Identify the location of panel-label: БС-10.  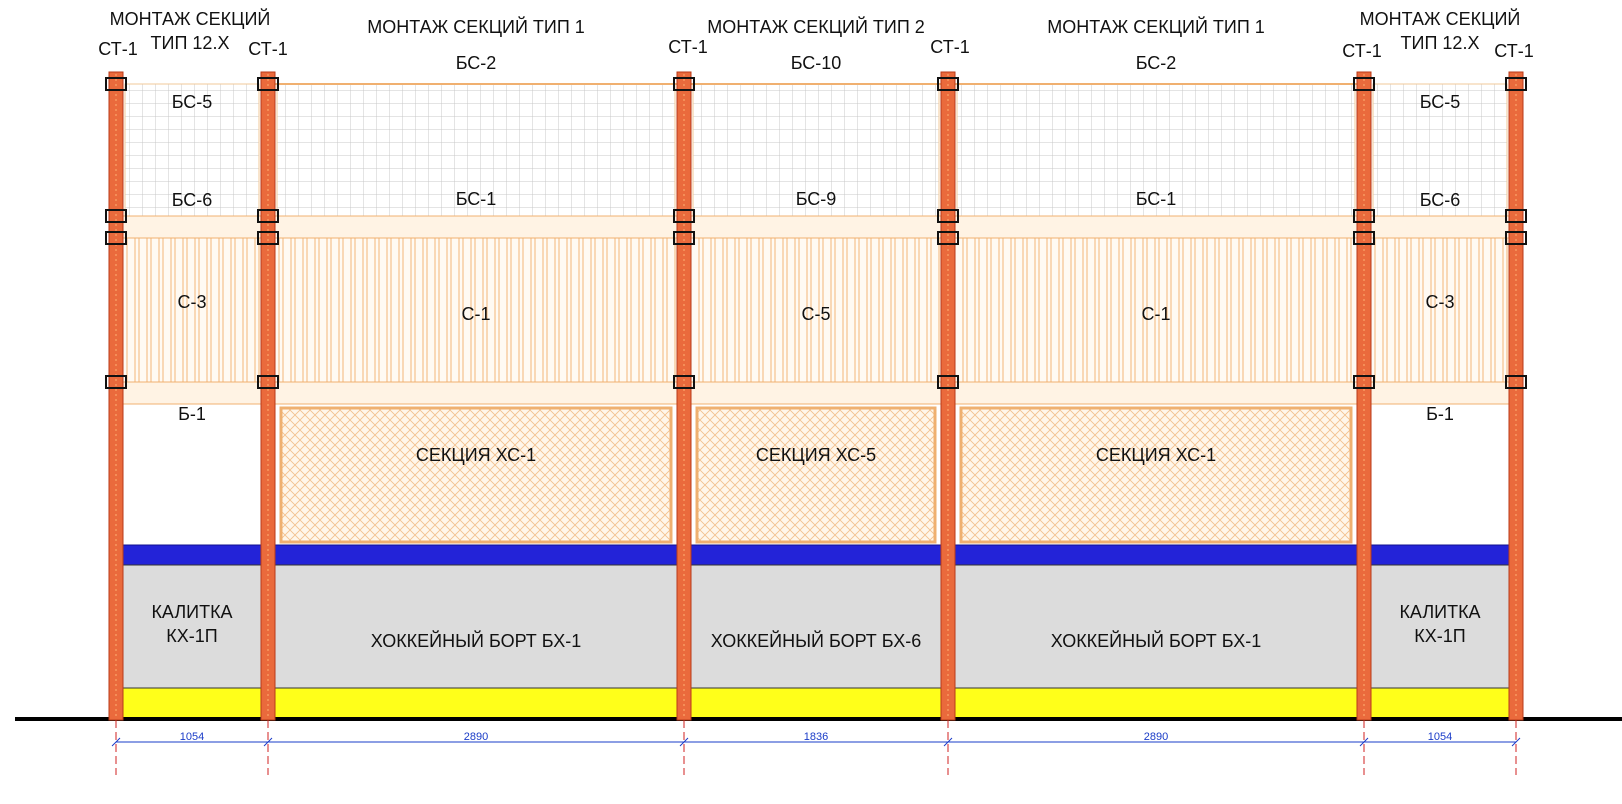
(816, 63).